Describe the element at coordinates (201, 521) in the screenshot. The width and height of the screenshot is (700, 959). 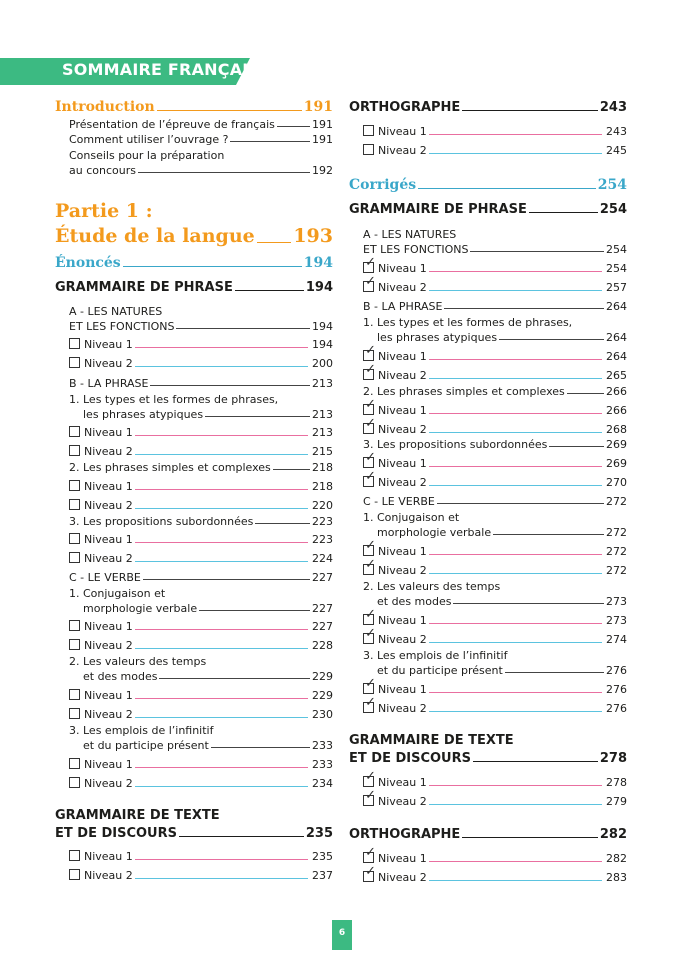
I see `subordonnees-entry: 3. Les propositions subordonnées 223` at that location.